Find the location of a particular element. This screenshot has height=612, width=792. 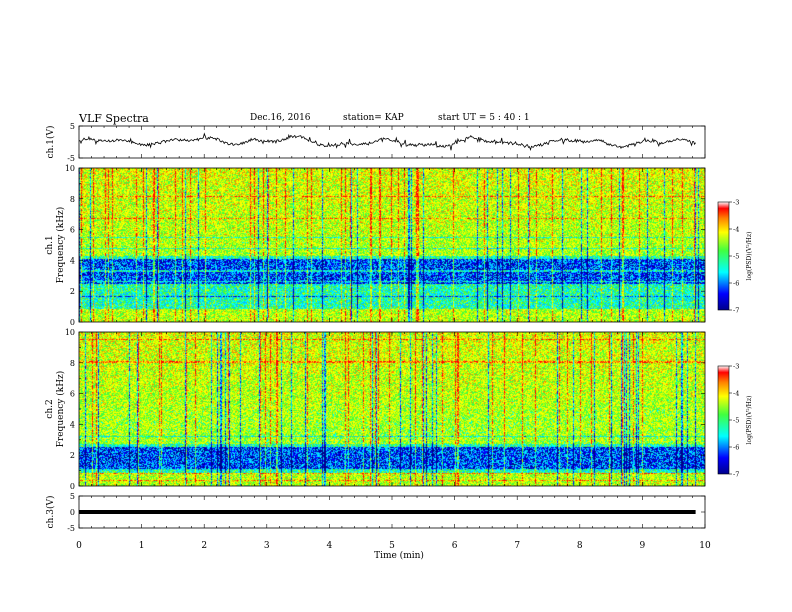

panel-frame is located at coordinates (392, 142).